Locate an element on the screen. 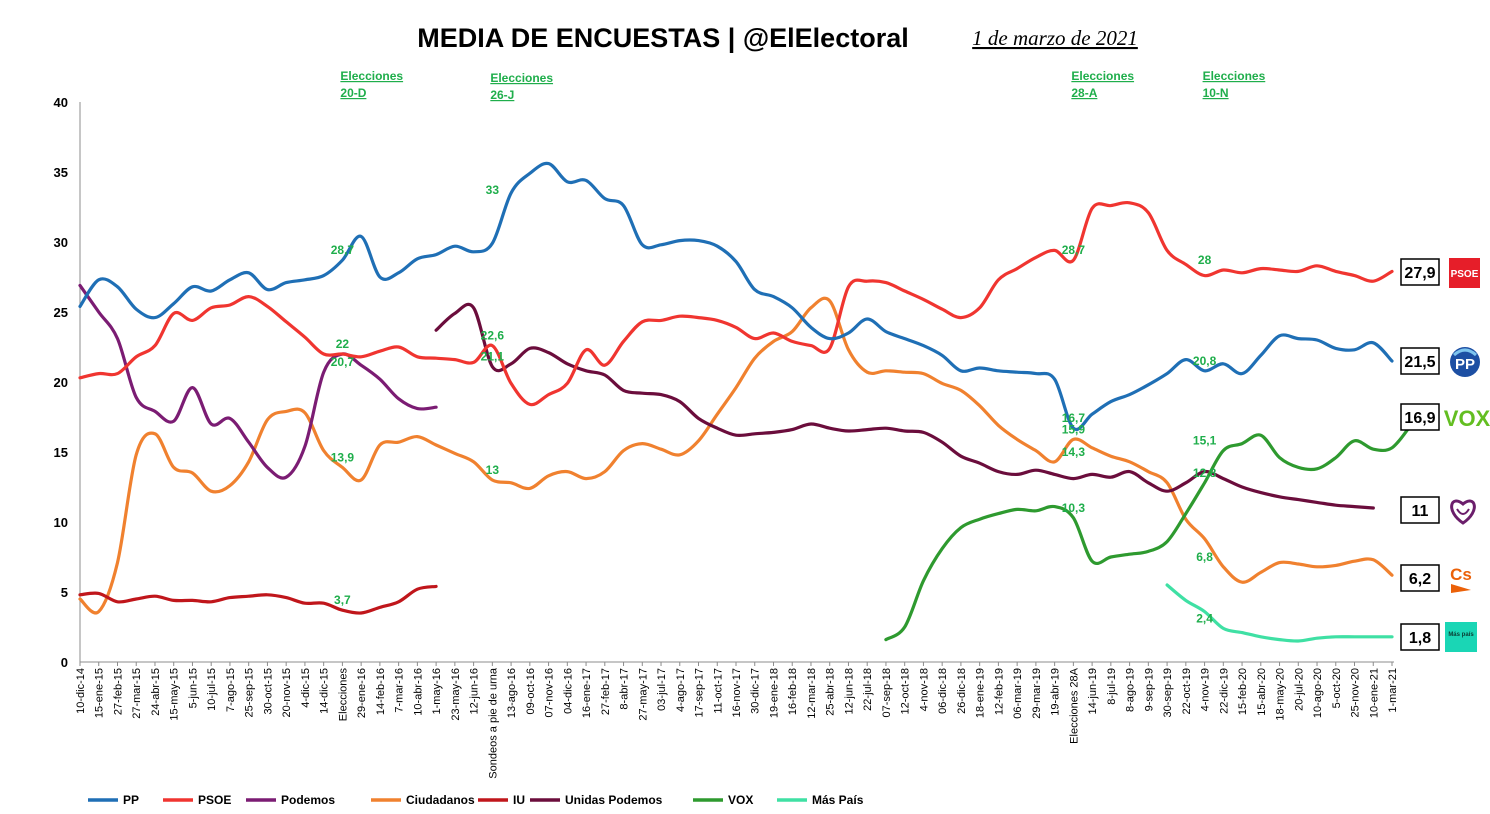  x-tick-label: 10-abr-16 is located at coordinates (418, 692).